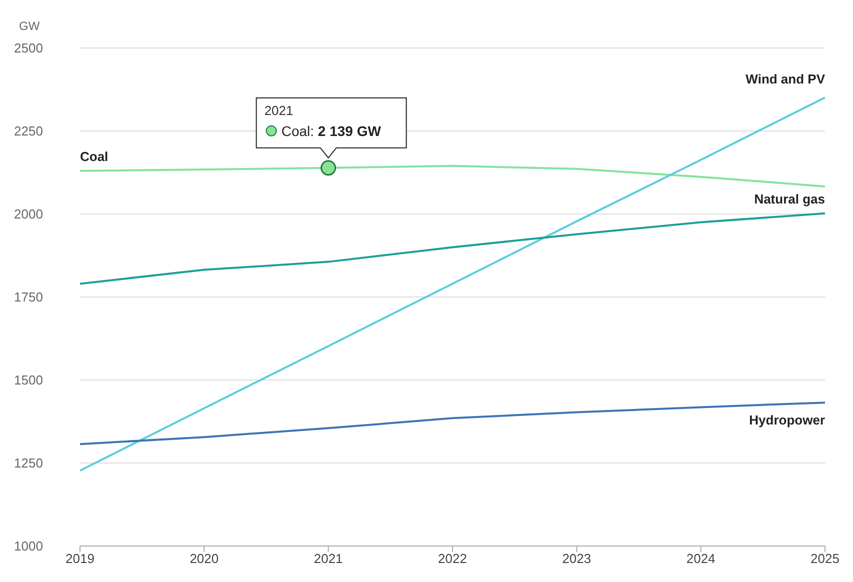  I want to click on y-tick-label: 1500, so click(28, 380).